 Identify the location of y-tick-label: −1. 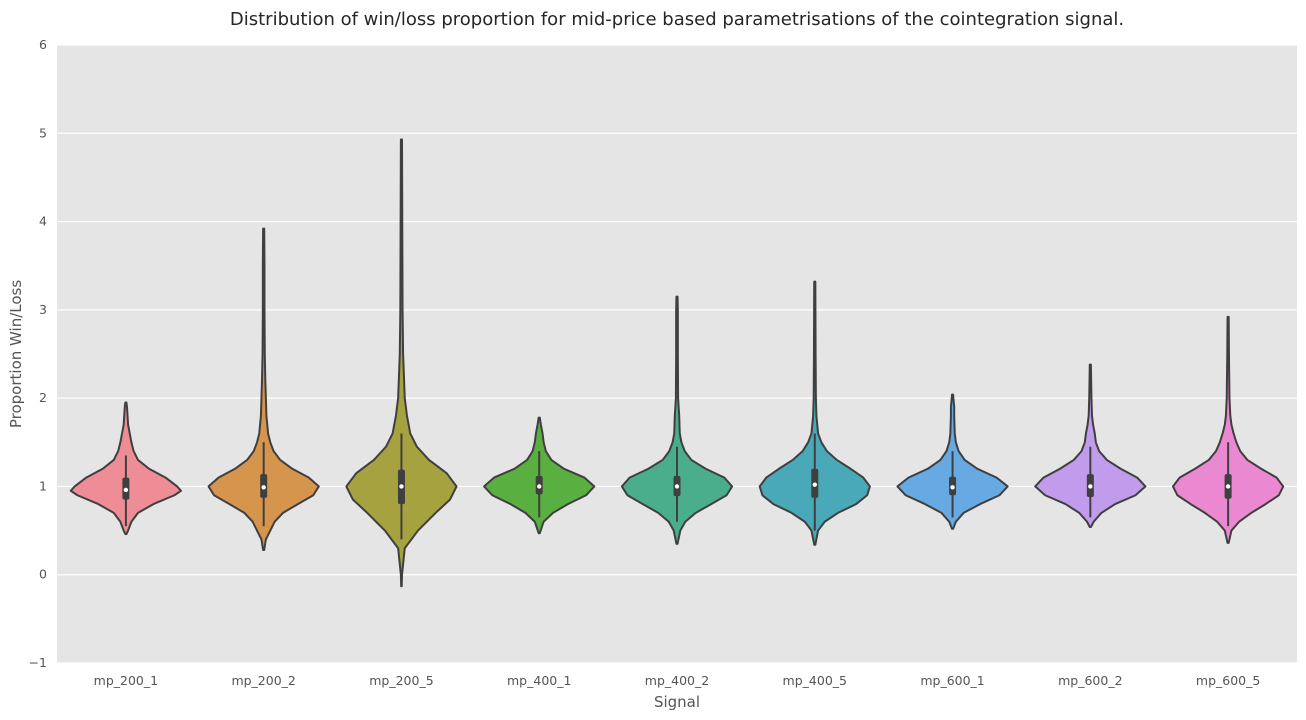
(38, 662).